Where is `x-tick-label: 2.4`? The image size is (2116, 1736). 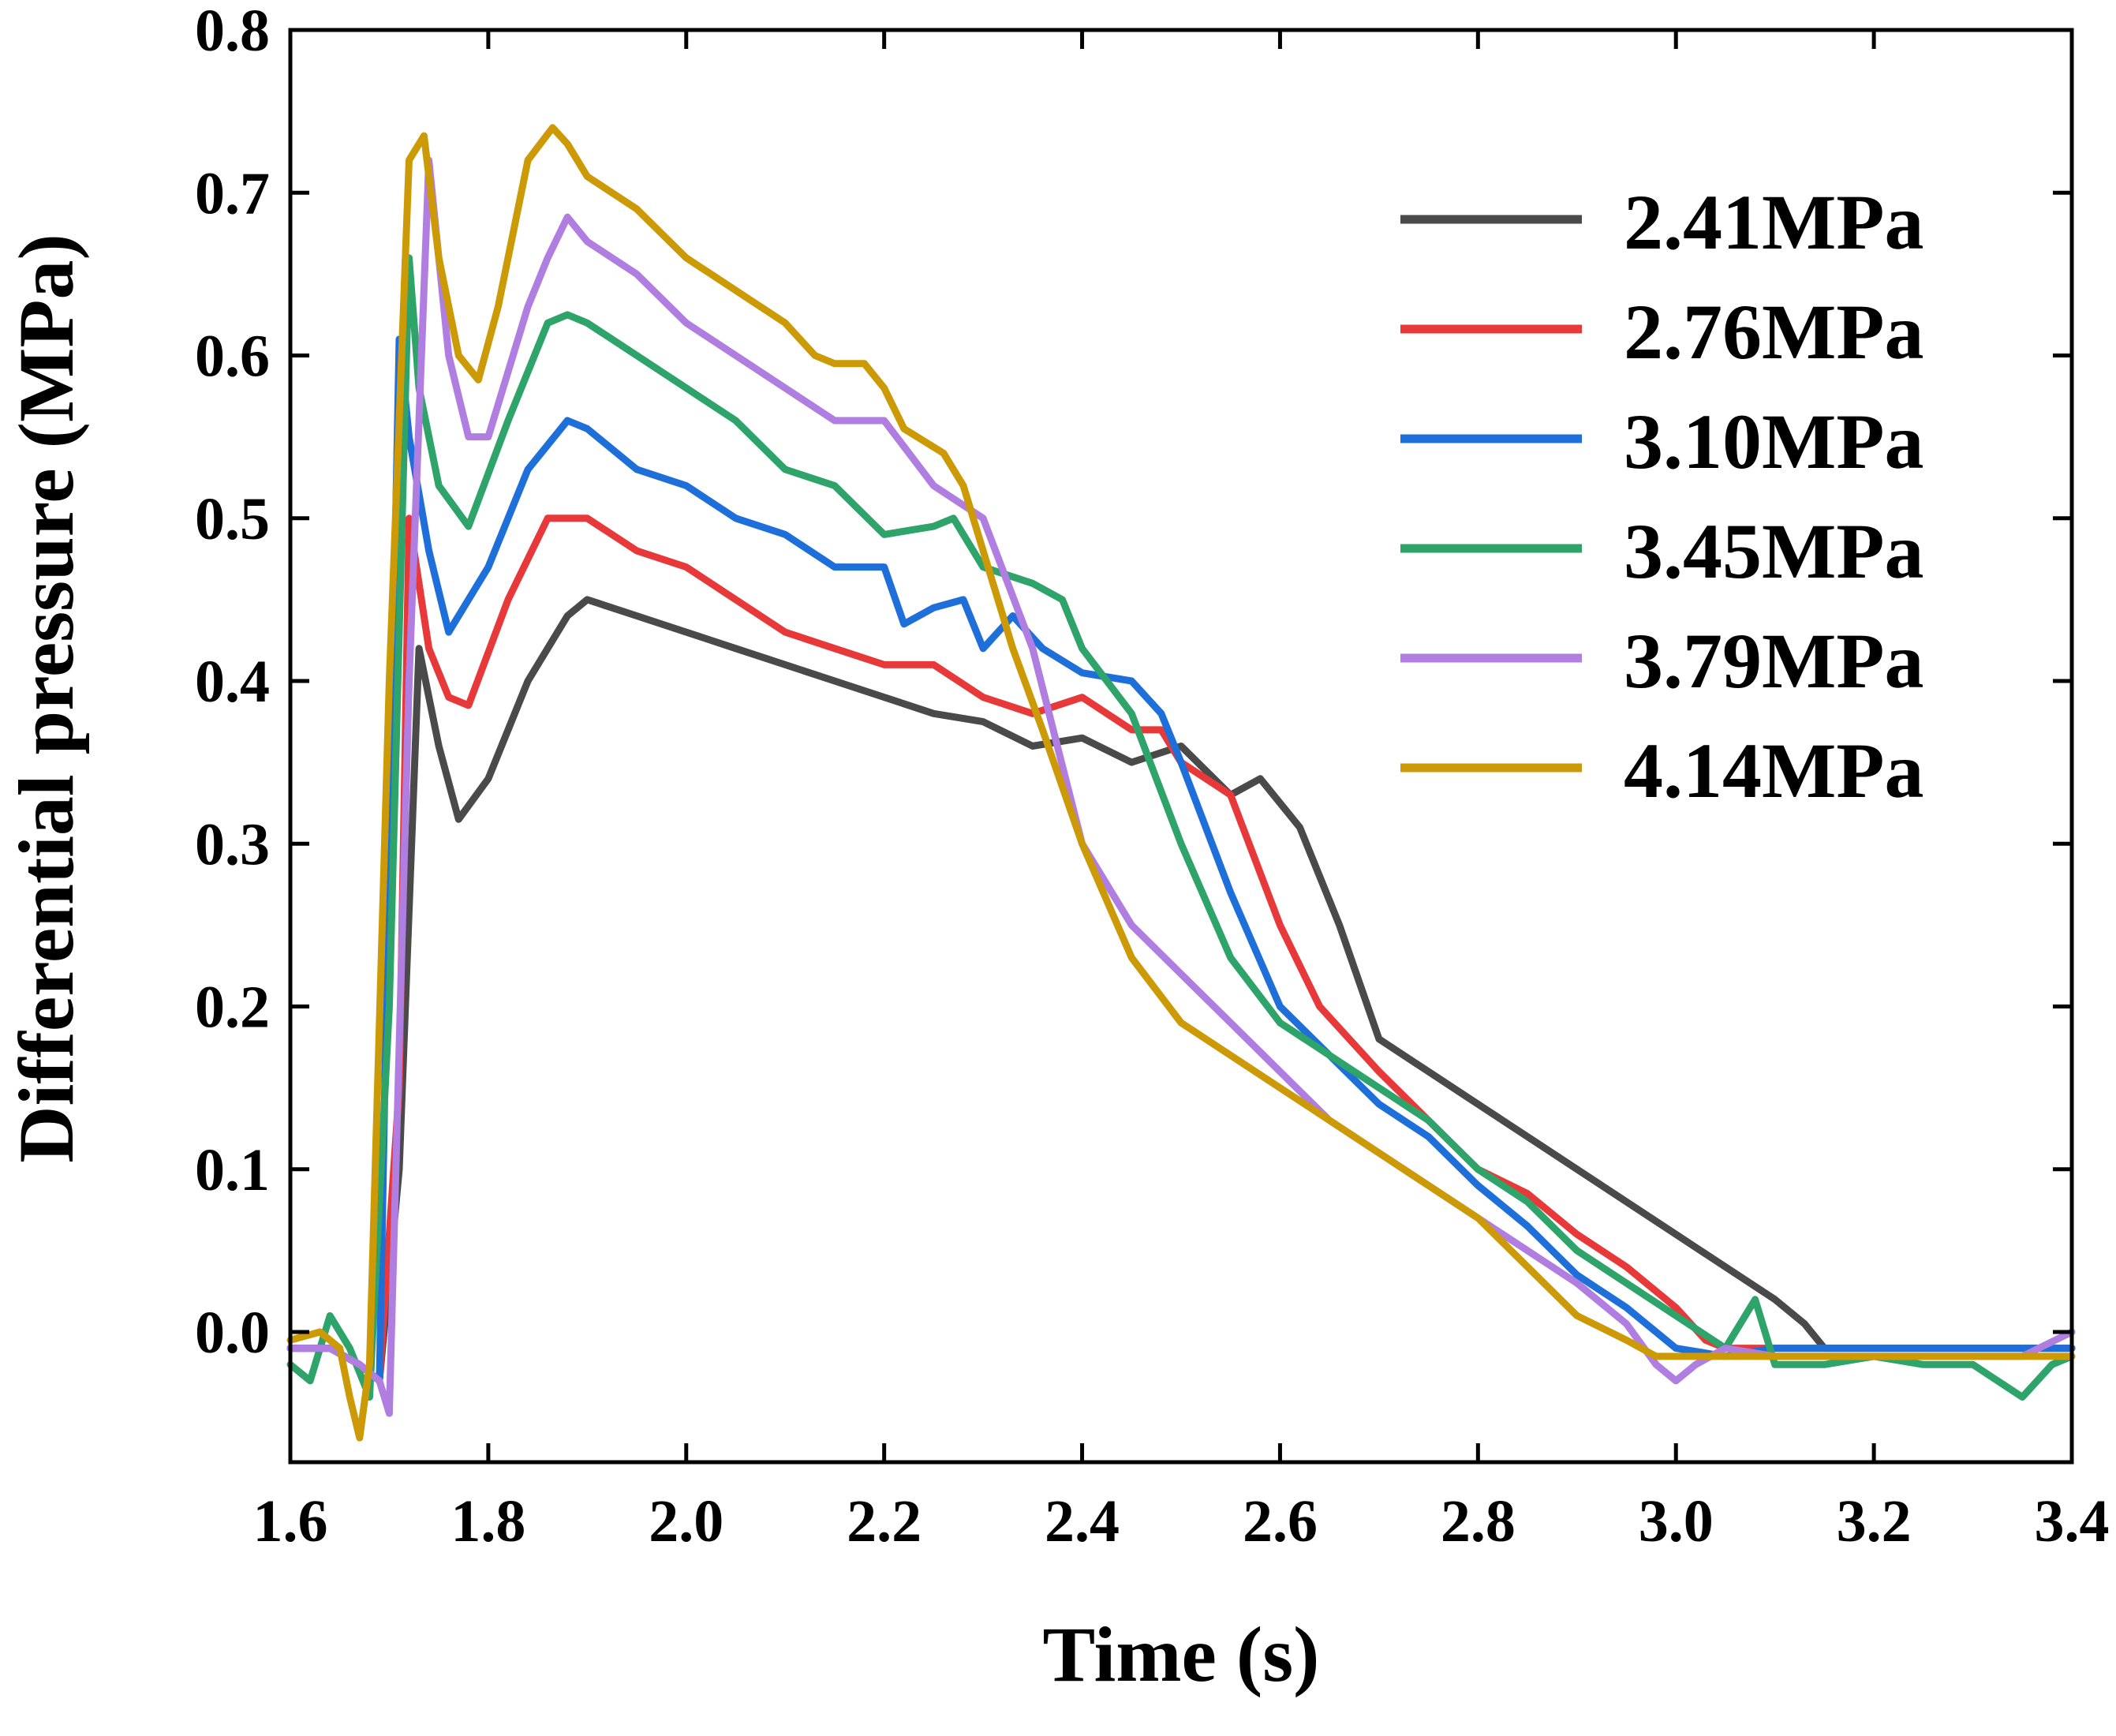 x-tick-label: 2.4 is located at coordinates (1082, 1521).